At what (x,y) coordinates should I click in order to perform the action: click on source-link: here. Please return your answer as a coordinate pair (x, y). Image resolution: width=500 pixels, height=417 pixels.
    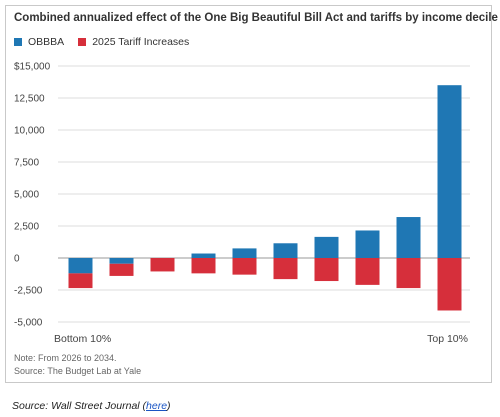
    Looking at the image, I should click on (157, 406).